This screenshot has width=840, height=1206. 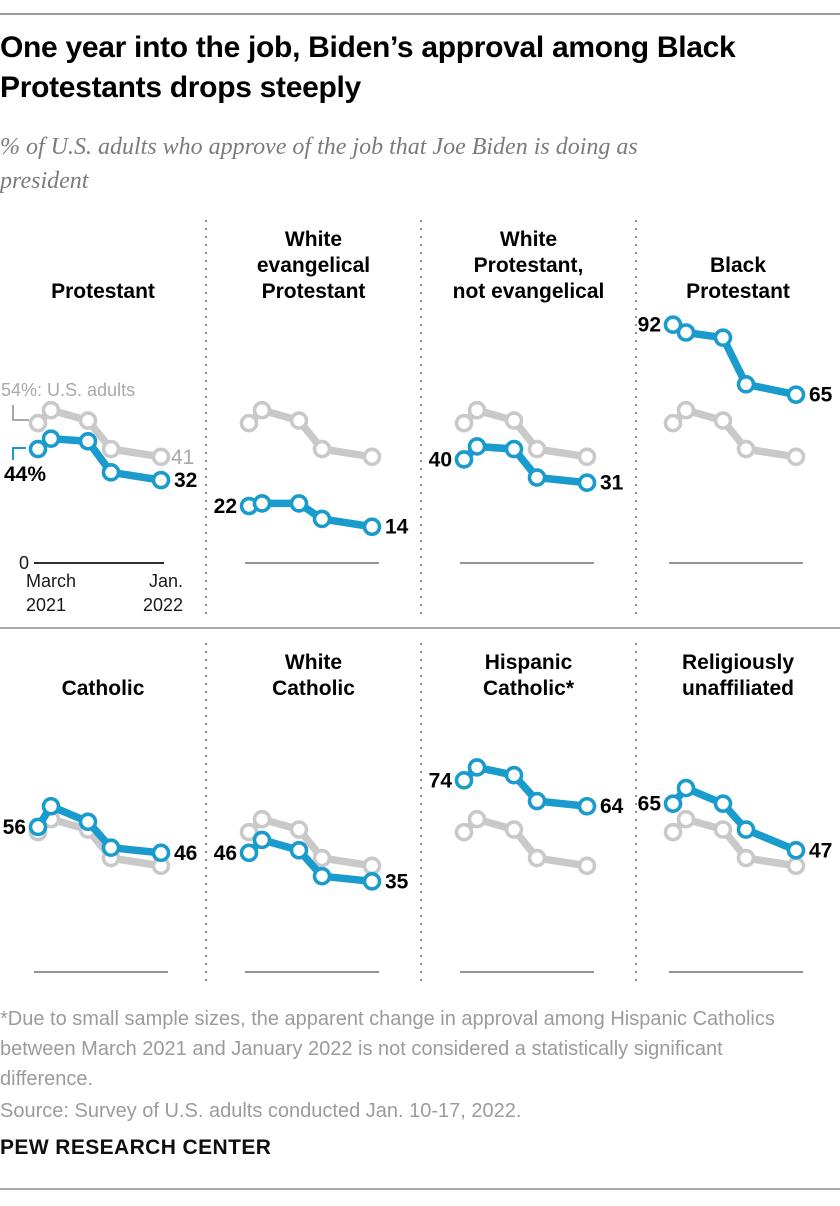 What do you see at coordinates (185, 480) in the screenshot?
I see `end-value-label: 32` at bounding box center [185, 480].